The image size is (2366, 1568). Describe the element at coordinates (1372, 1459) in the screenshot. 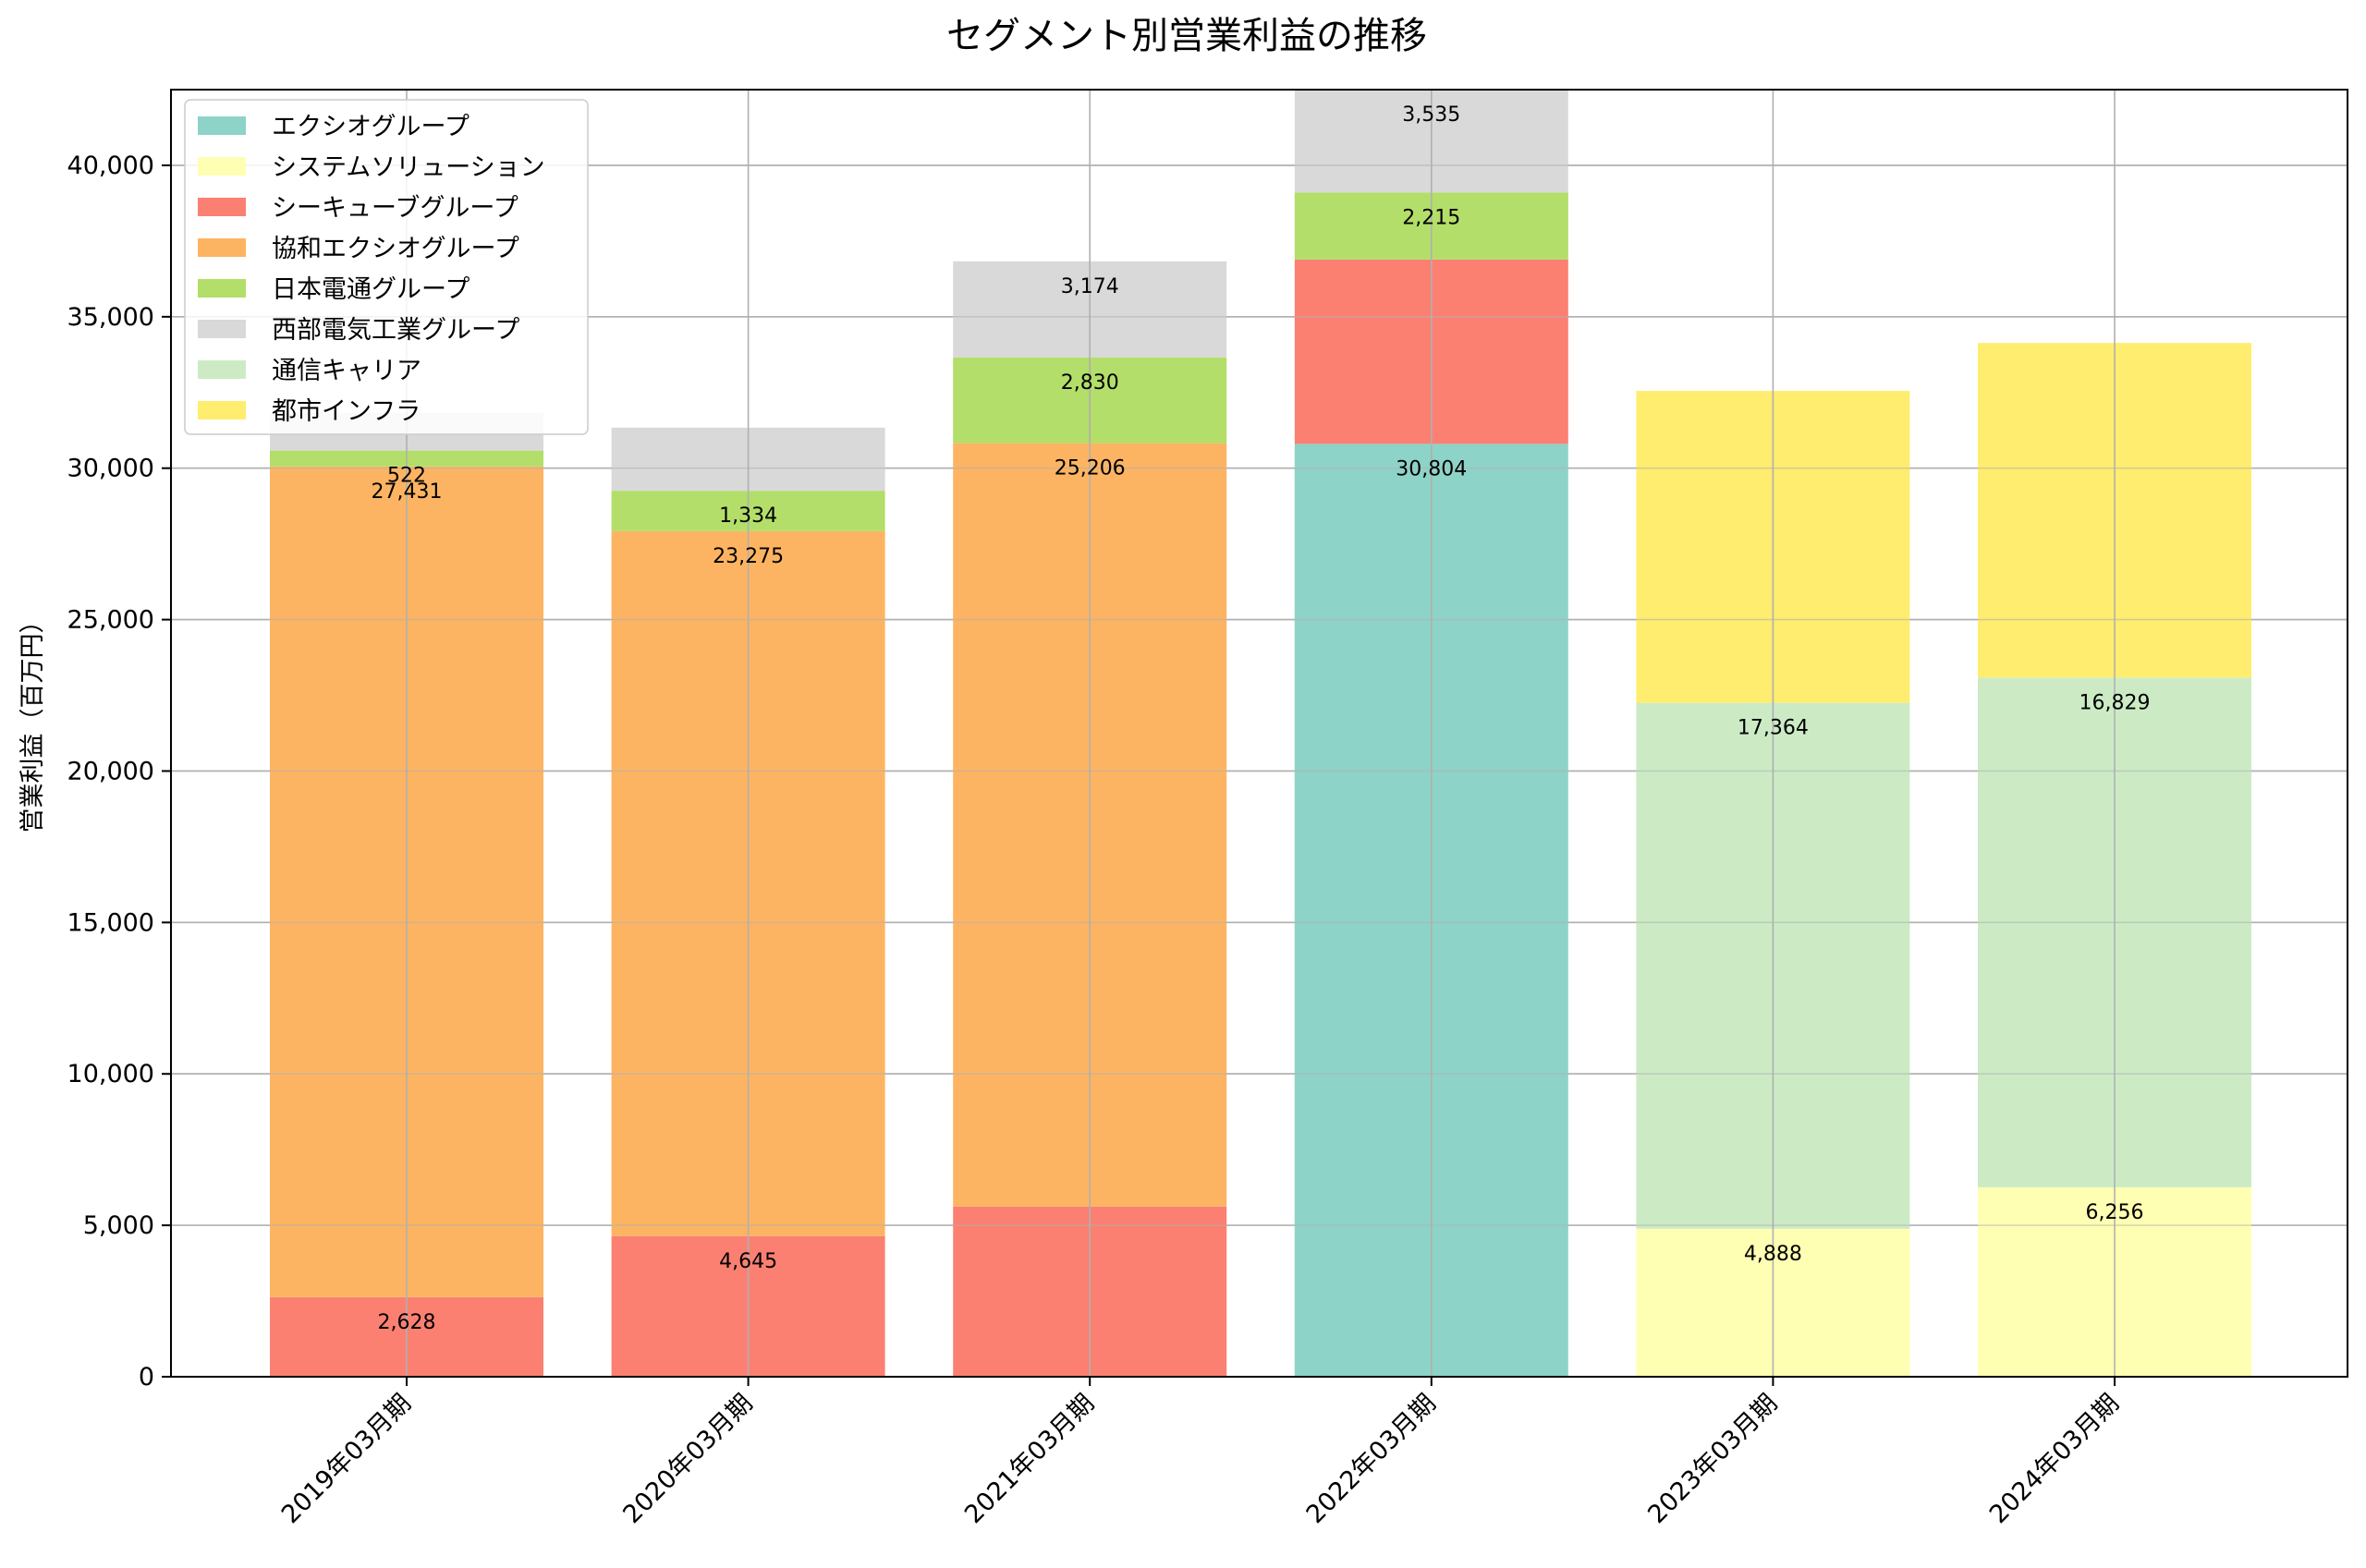

I see `x-tick-label: 2022年03月期` at that location.